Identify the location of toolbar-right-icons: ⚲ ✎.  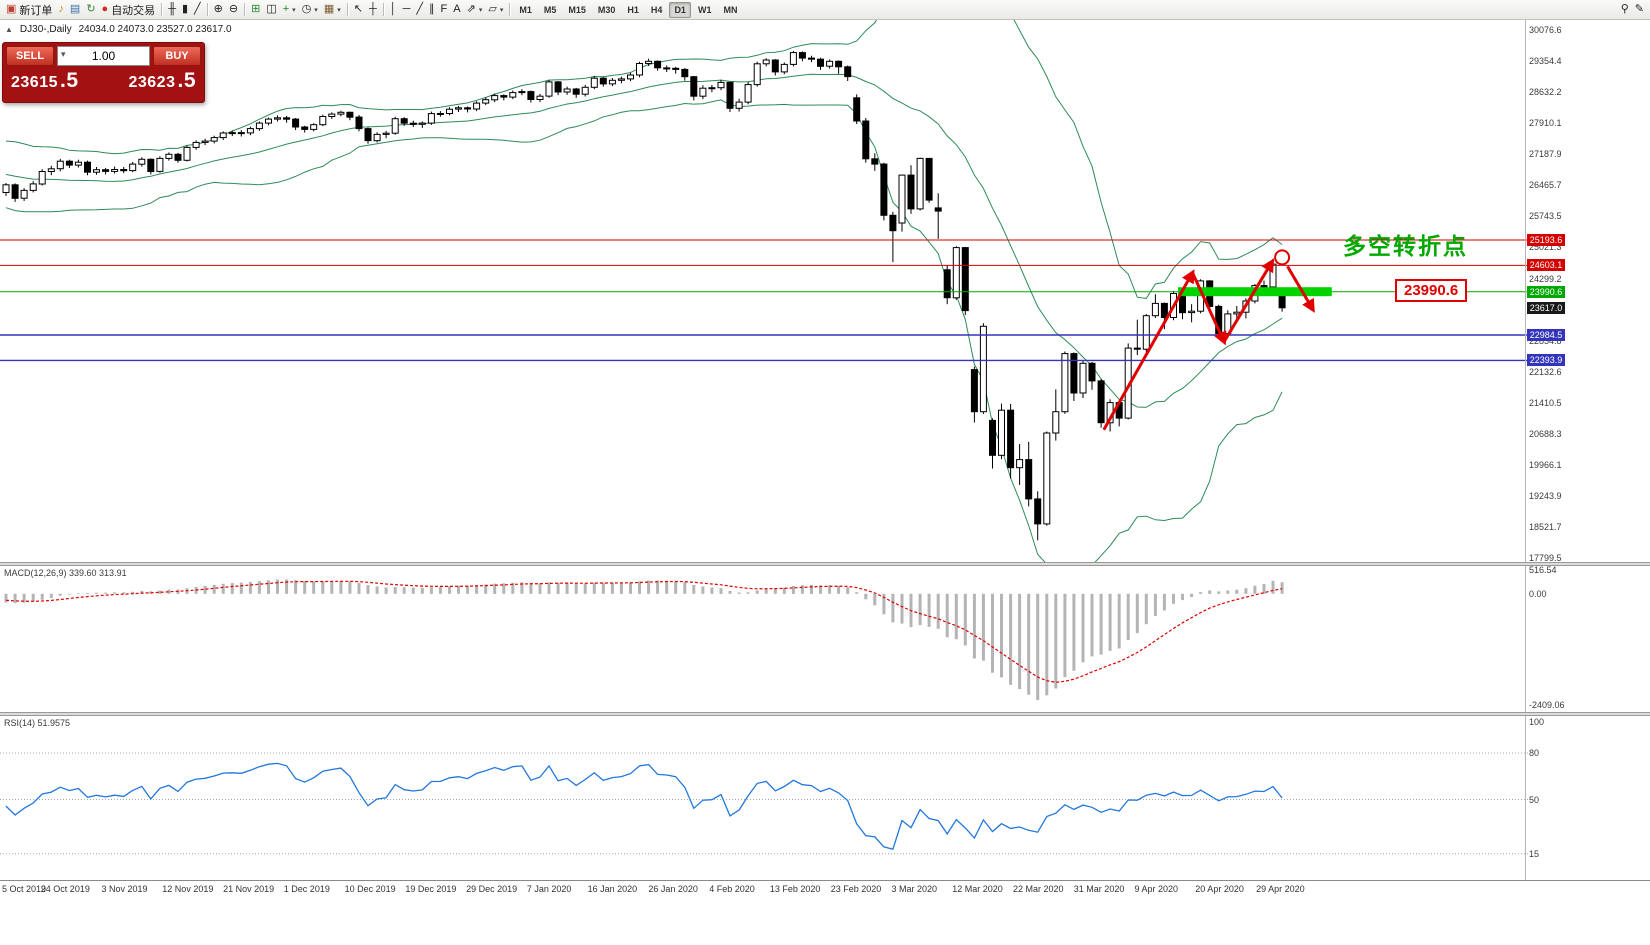
(1632, 9).